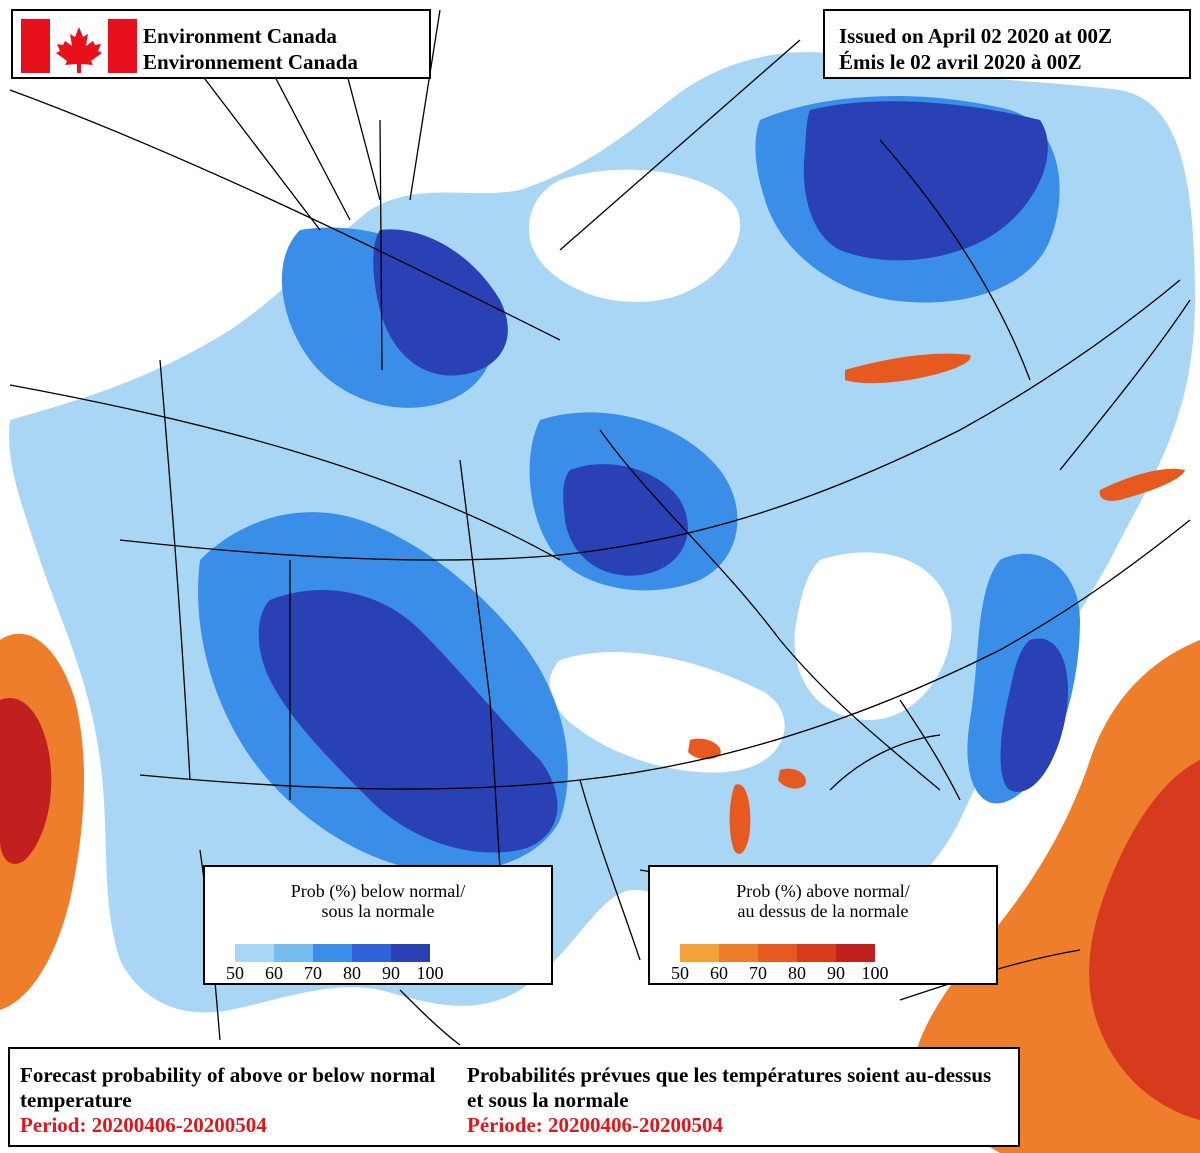 The height and width of the screenshot is (1153, 1200). What do you see at coordinates (812, 973) in the screenshot?
I see `legend-above-ticks: 50 60 70 80 90 100` at bounding box center [812, 973].